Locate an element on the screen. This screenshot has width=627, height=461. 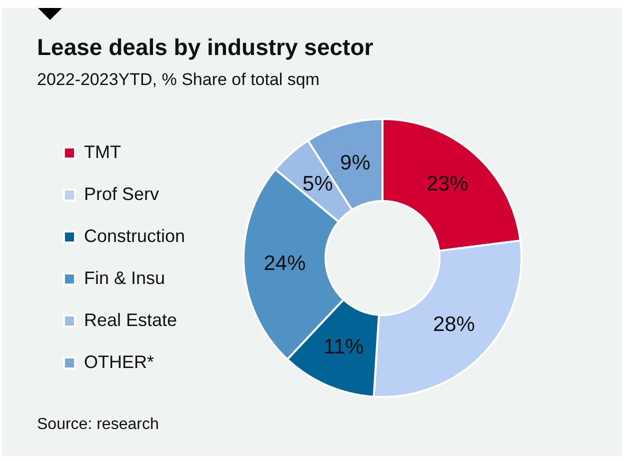
chart-subtitle: 2022-2023YTD, % Share of total sqm is located at coordinates (178, 80).